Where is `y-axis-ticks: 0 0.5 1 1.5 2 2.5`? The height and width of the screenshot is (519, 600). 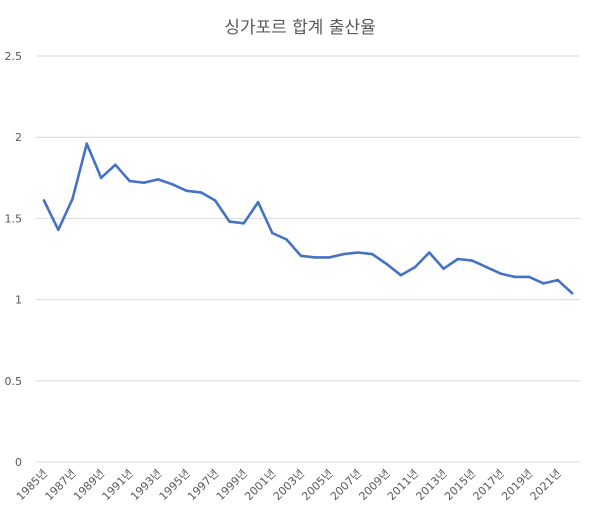 y-axis-ticks: 0 0.5 1 1.5 2 2.5 is located at coordinates (14, 259).